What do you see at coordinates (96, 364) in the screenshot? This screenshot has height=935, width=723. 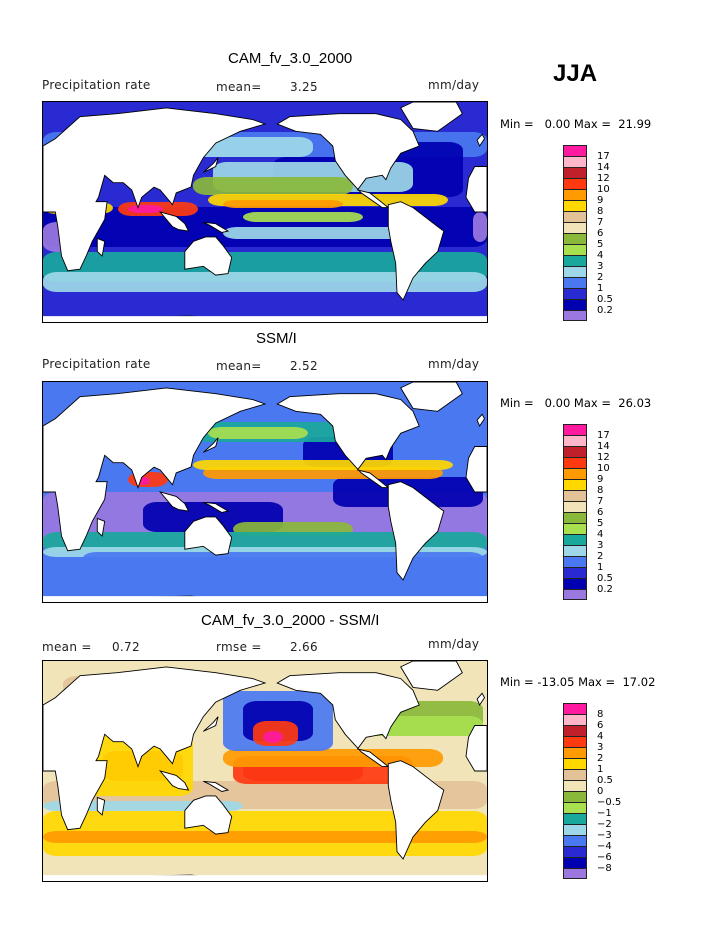 I see `panel-2-variable-label: Precipitation rate` at bounding box center [96, 364].